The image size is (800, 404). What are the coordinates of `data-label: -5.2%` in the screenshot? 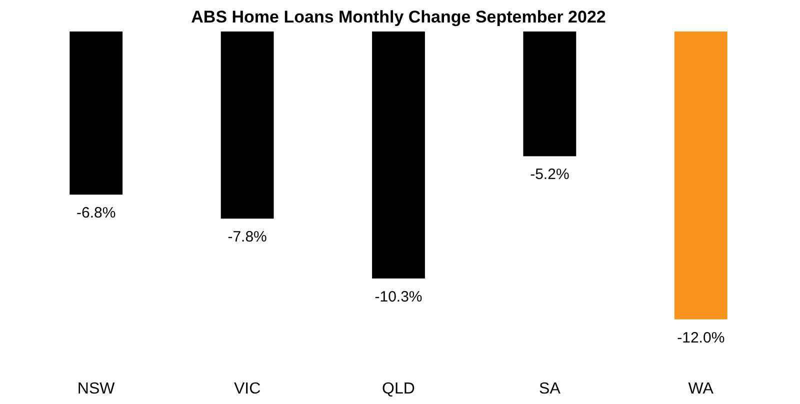 It's located at (550, 175).